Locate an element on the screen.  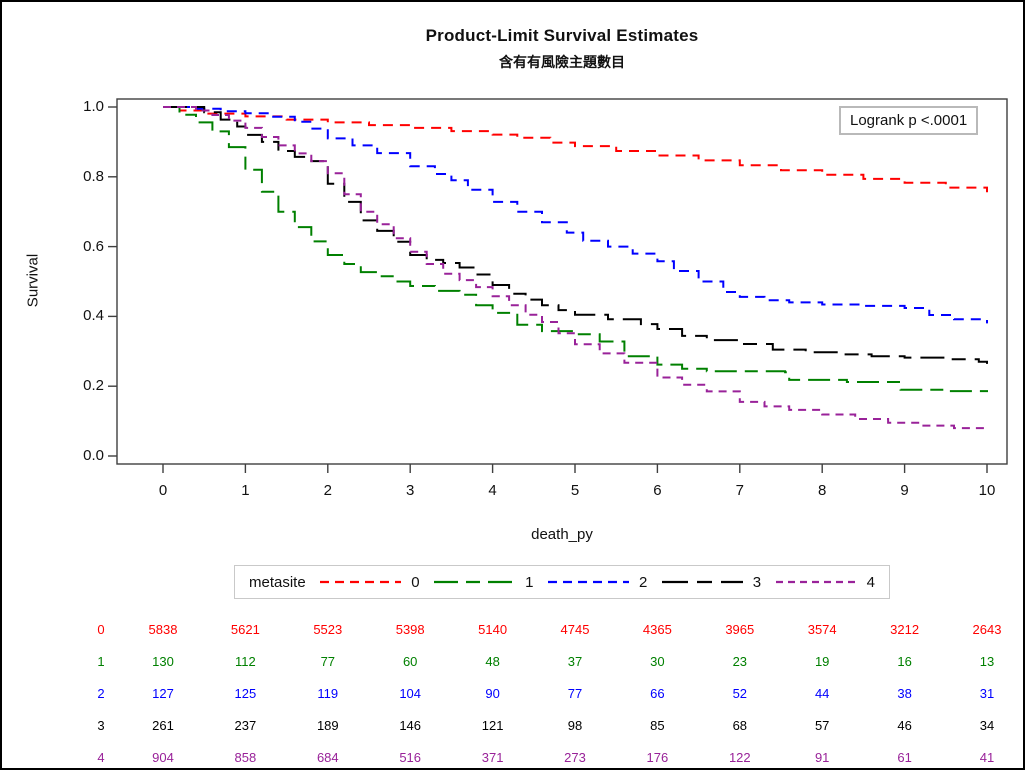
risk-count-cell: 5621 is located at coordinates (245, 629).